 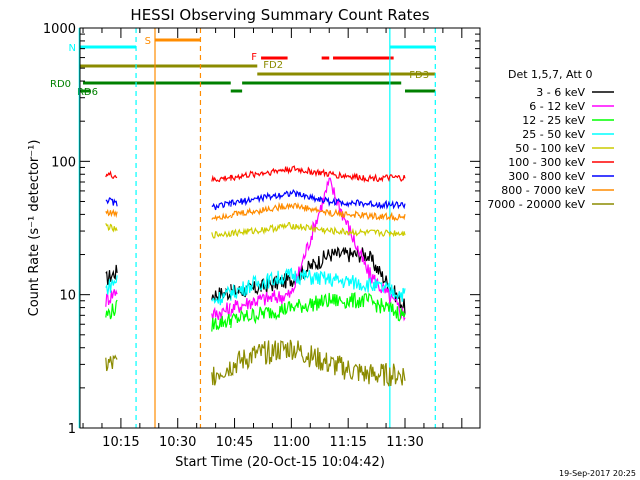 I want to click on y-tick-label: 100, so click(x=63, y=162).